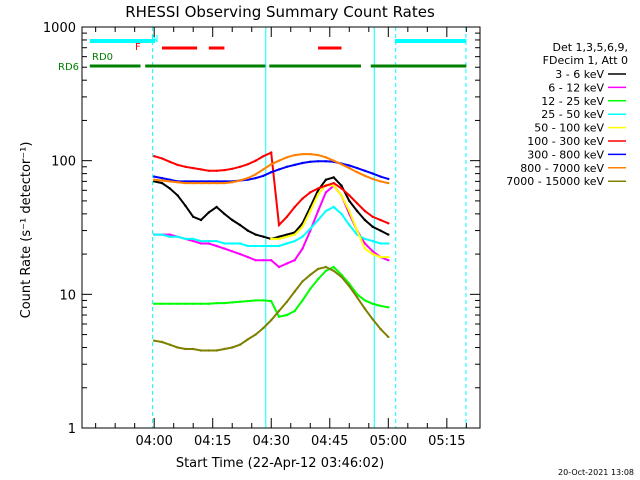 The image size is (640, 480). Describe the element at coordinates (271, 441) in the screenshot. I see `x-tick-label: 04:30` at that location.